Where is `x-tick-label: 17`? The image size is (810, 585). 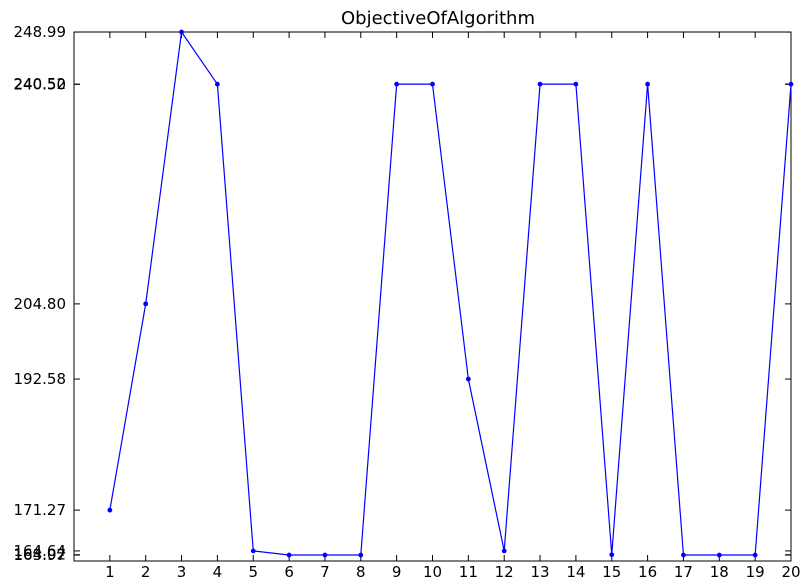 x-tick-label: 17 is located at coordinates (683, 572).